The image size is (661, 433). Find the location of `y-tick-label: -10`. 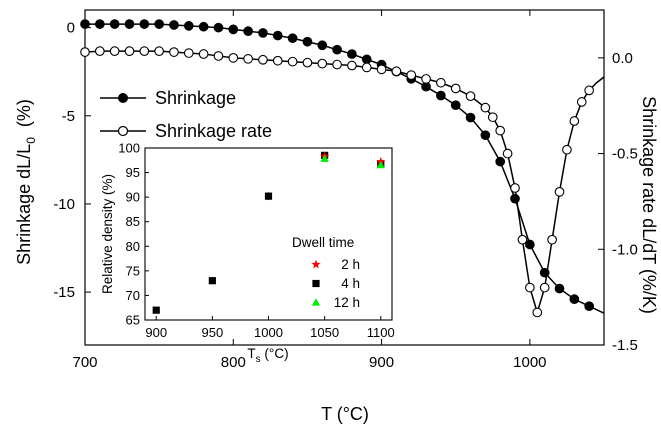

y-tick-label: -10 is located at coordinates (64, 204).